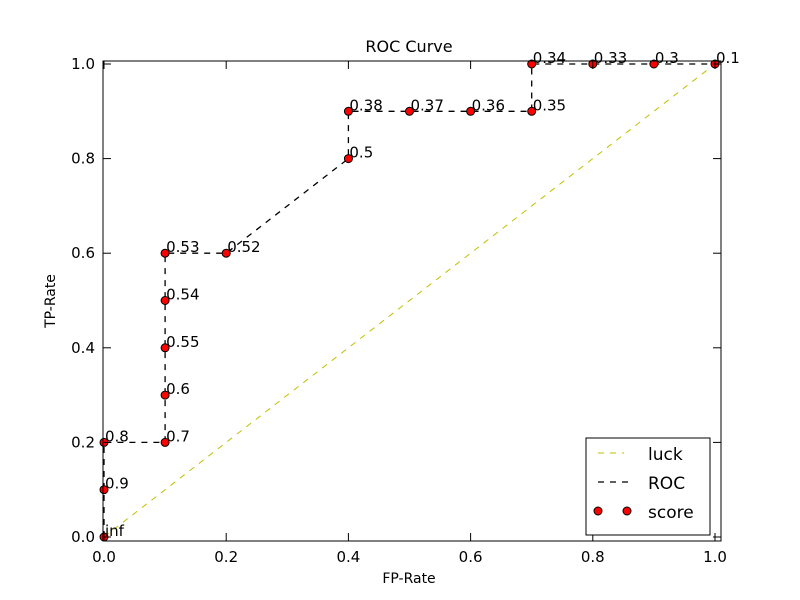  What do you see at coordinates (408, 46) in the screenshot?
I see `chart-title: ROC Curve` at bounding box center [408, 46].